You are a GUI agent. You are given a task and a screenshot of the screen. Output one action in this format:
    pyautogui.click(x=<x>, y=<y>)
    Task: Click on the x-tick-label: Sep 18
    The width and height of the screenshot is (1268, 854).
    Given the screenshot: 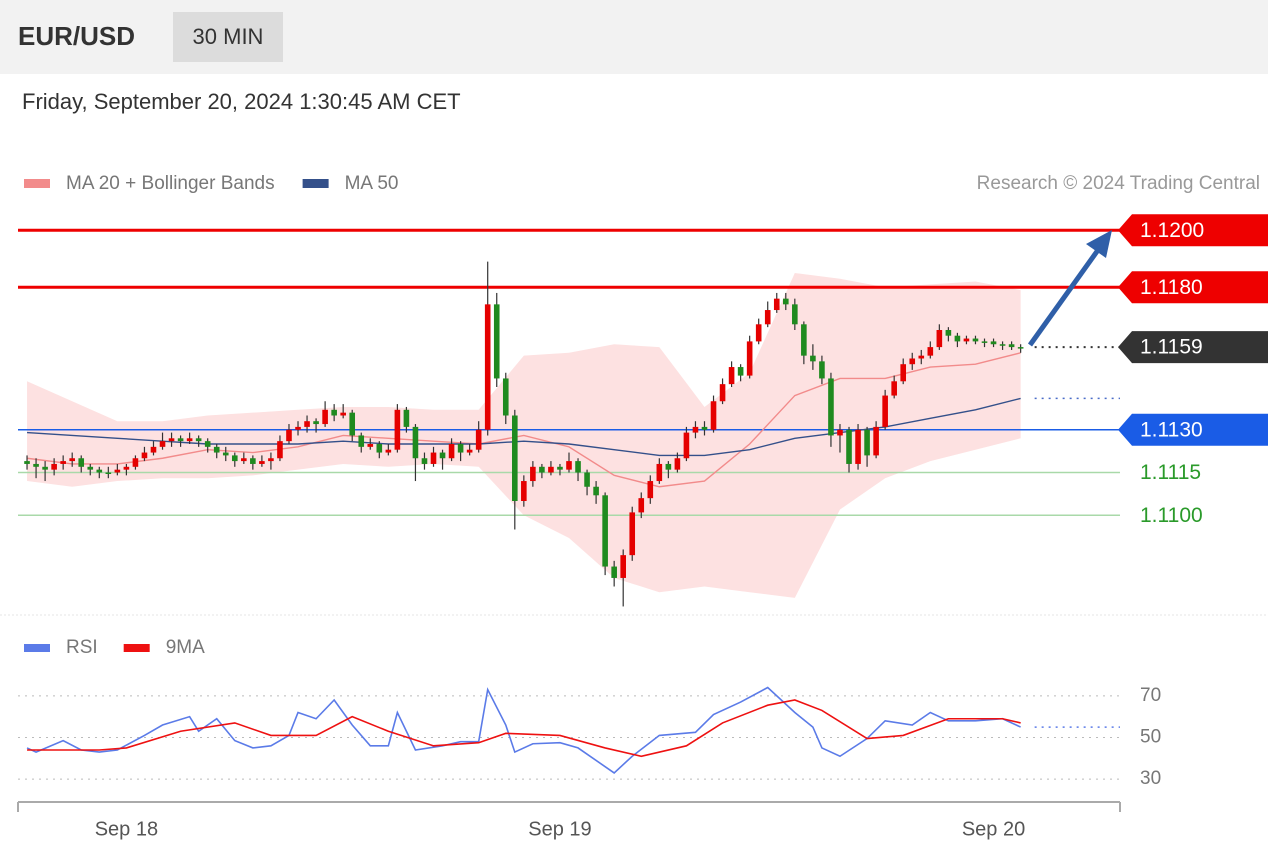 What is the action you would take?
    pyautogui.click(x=126, y=829)
    